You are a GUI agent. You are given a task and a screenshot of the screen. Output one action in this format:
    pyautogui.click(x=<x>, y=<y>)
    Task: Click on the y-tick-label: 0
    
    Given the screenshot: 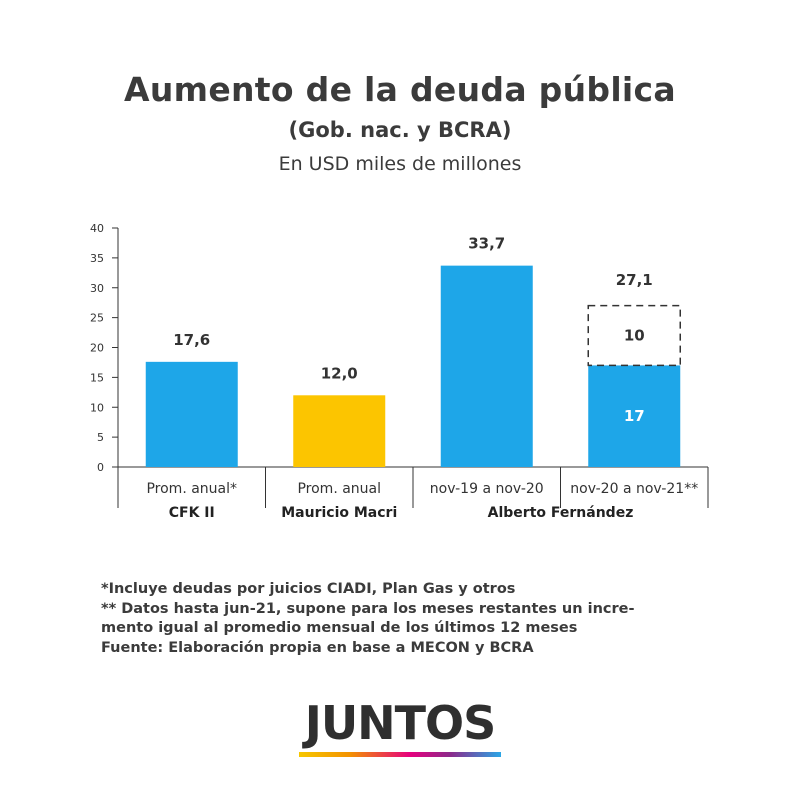 What is the action you would take?
    pyautogui.click(x=100, y=467)
    